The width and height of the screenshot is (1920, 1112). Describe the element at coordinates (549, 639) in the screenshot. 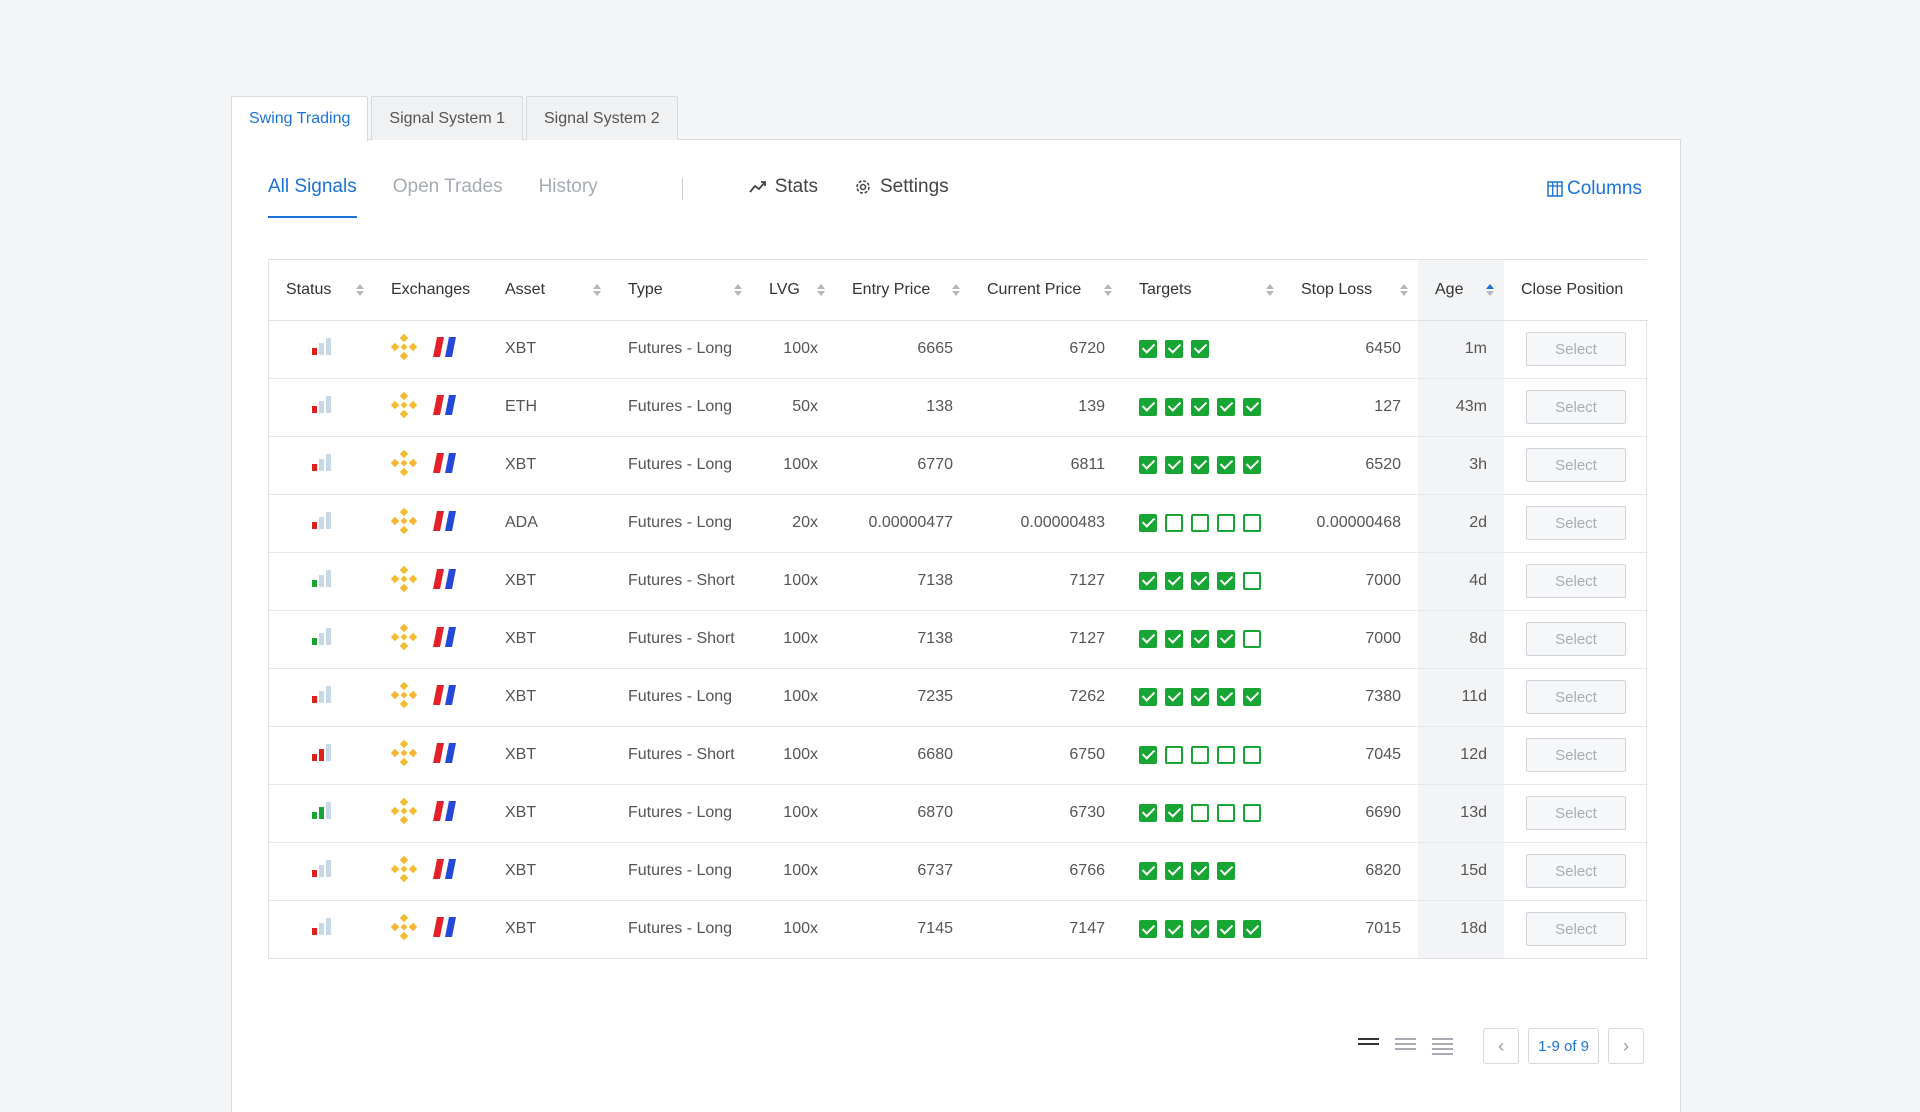

I see `asset-cell: XBT` at that location.